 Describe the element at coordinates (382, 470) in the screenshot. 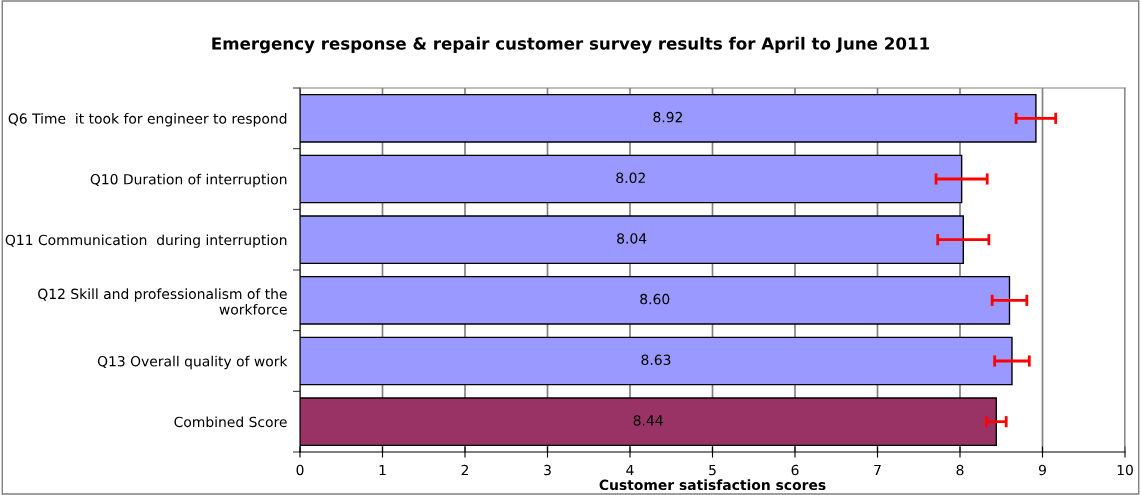

I see `x-tick-label: 1` at that location.